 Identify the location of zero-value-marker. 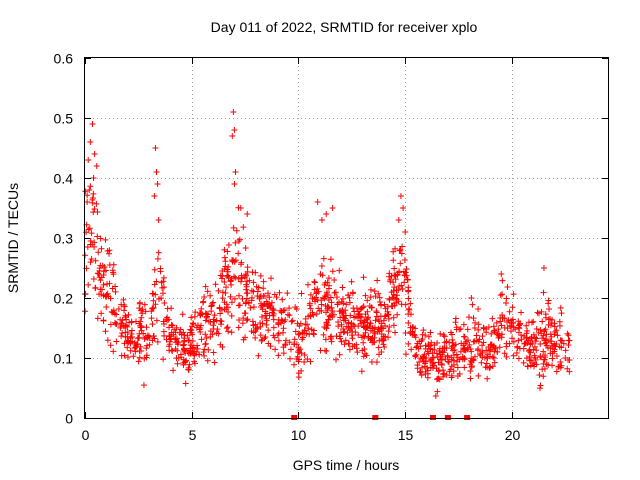
(467, 417).